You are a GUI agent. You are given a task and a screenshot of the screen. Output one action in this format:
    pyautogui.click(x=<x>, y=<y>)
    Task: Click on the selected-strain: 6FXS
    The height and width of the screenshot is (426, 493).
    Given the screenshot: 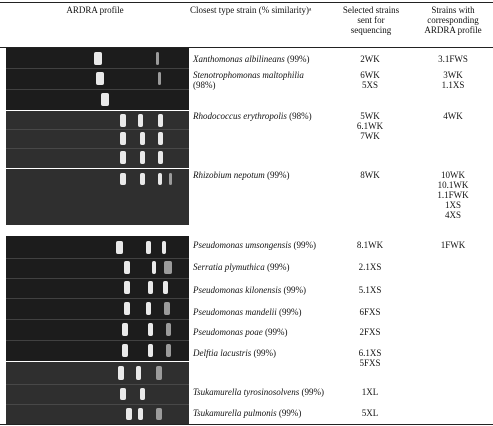 What is the action you would take?
    pyautogui.click(x=370, y=312)
    